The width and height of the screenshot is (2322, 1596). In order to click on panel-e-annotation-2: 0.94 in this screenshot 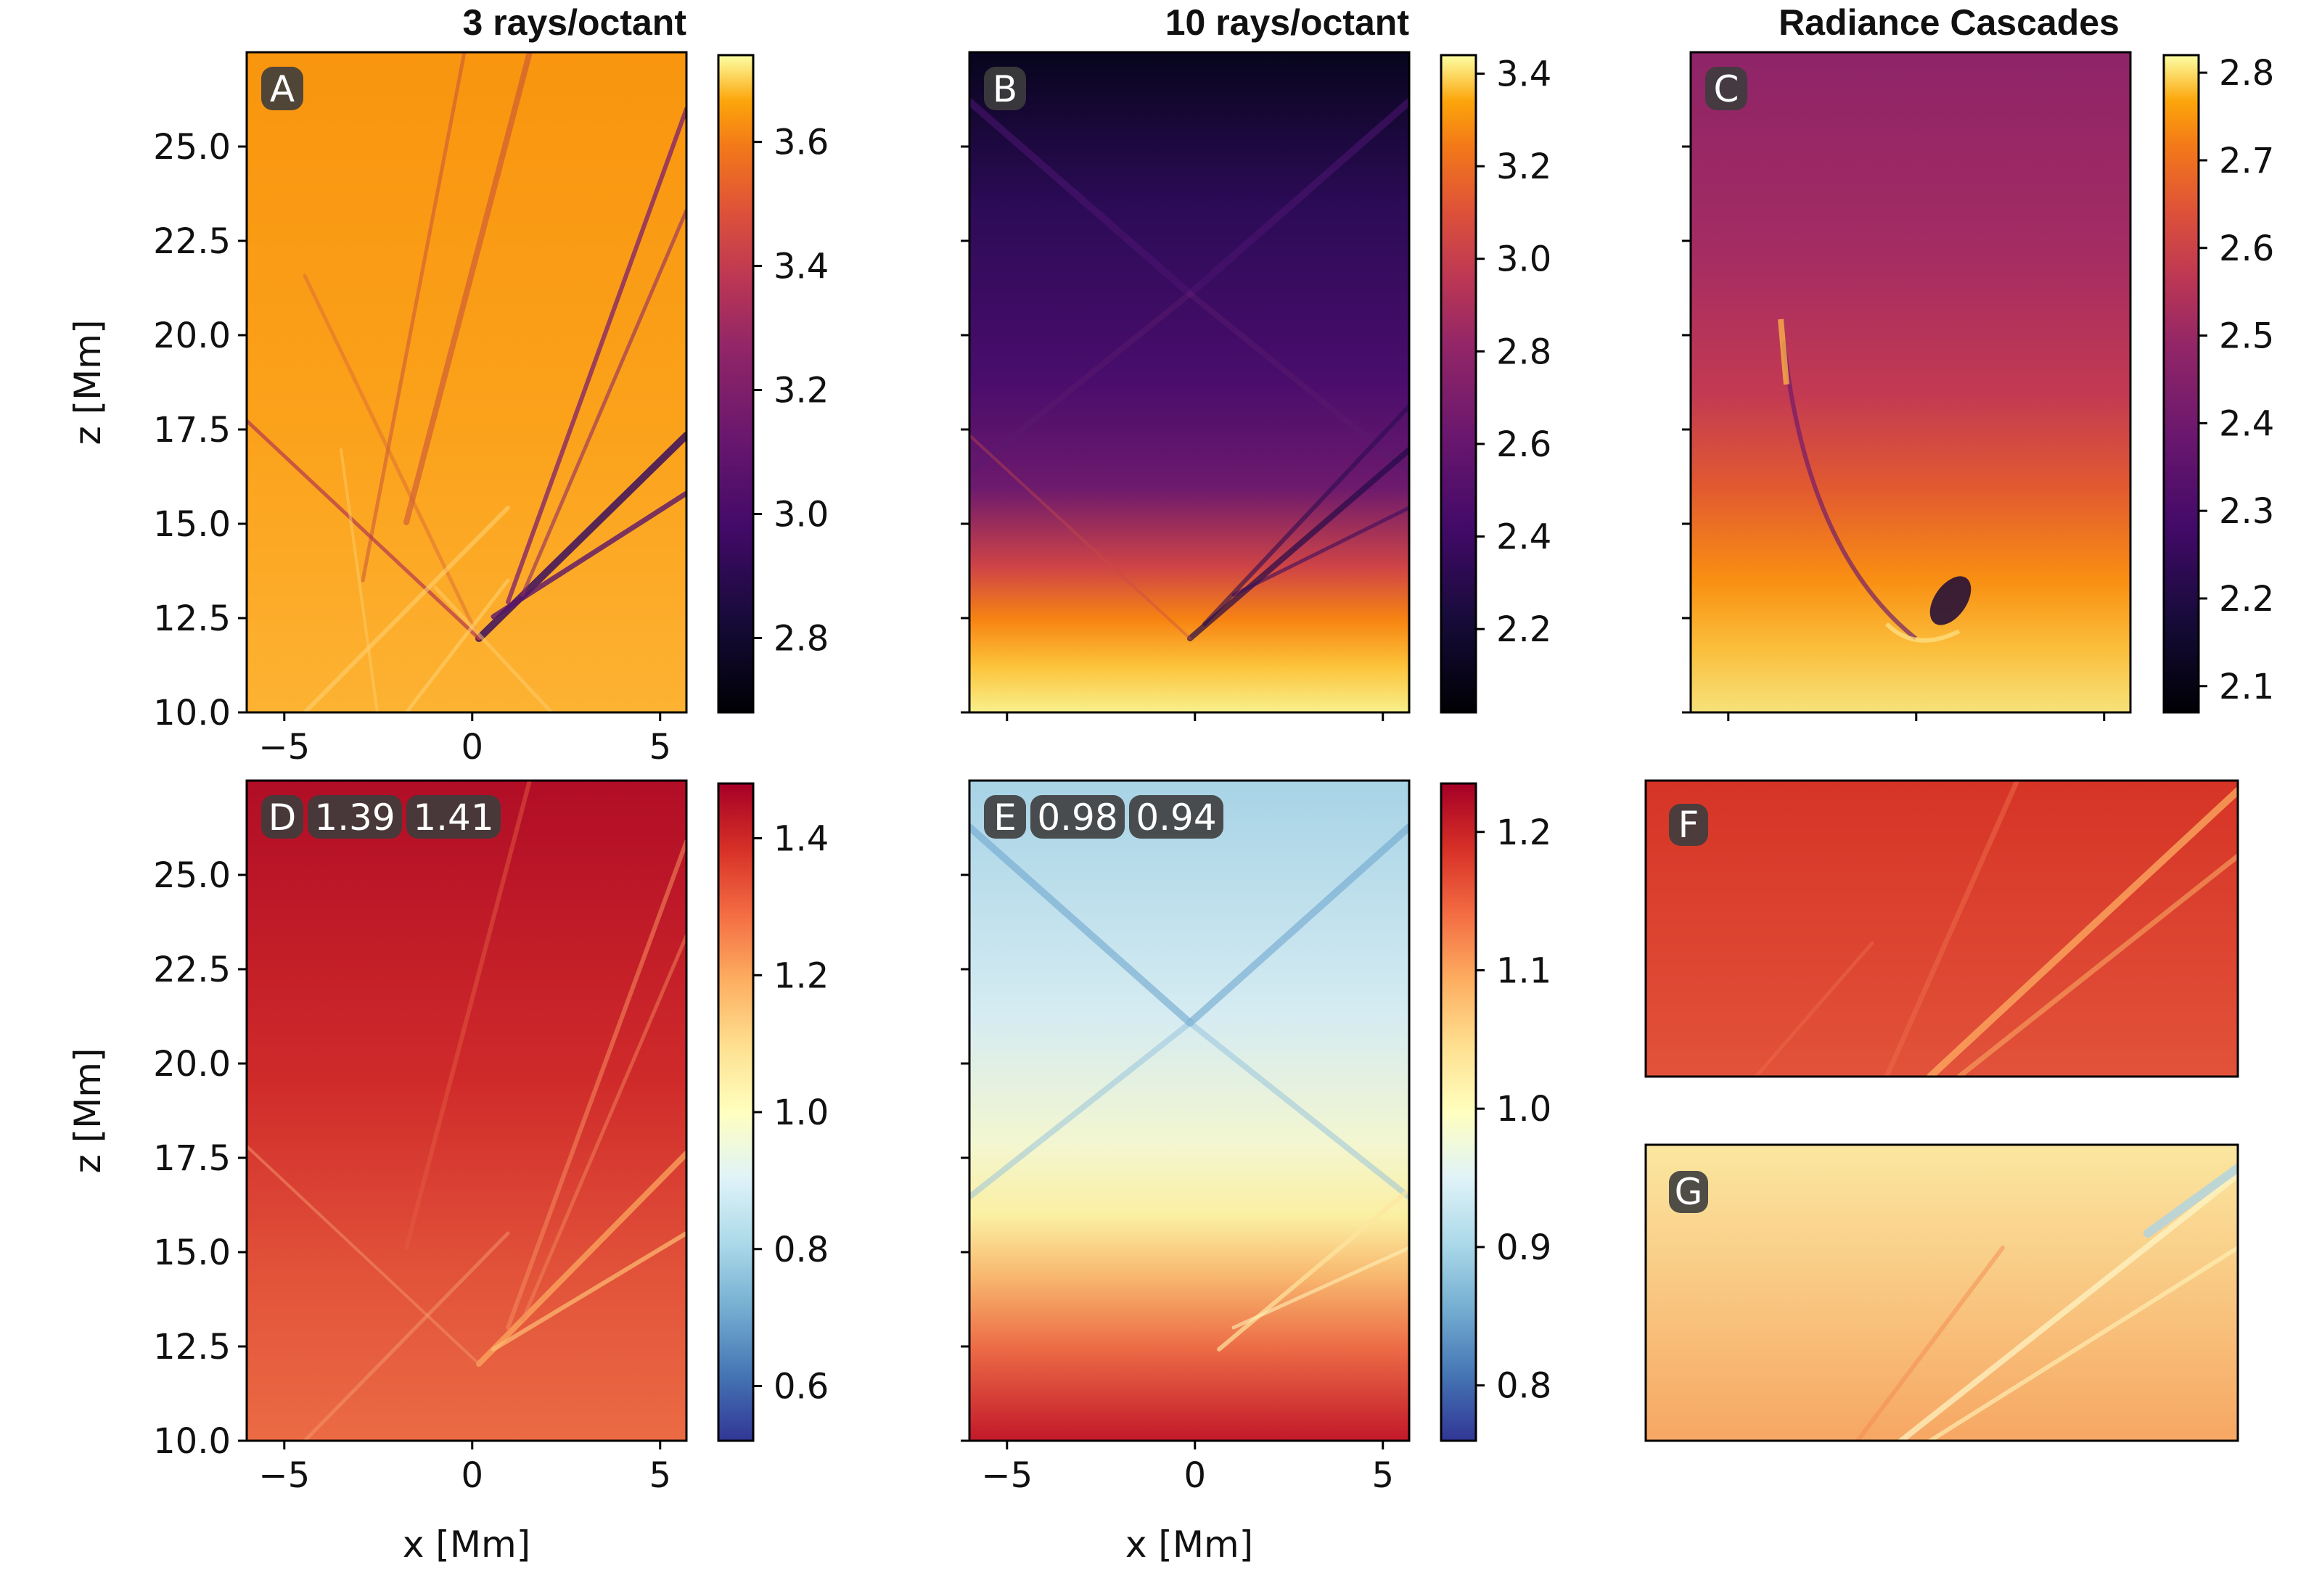, I will do `click(1176, 818)`.